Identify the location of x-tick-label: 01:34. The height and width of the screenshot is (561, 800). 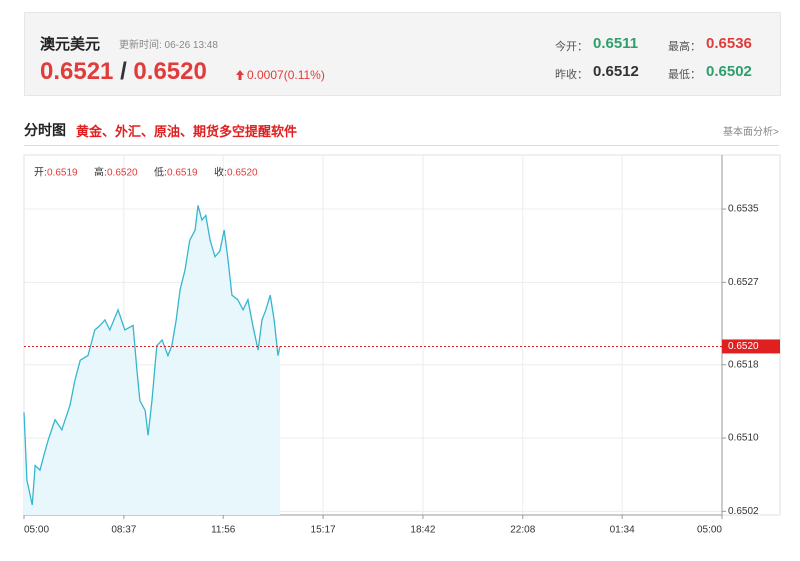
(622, 530).